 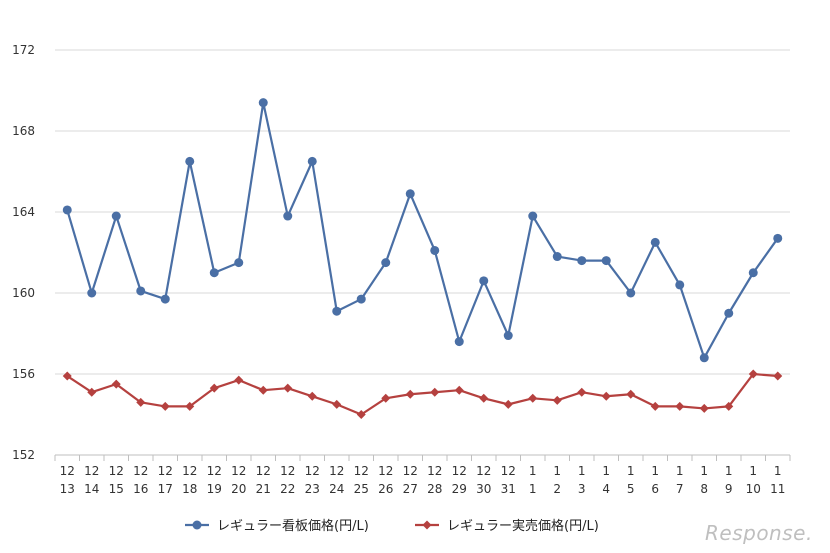 What do you see at coordinates (140, 489) in the screenshot?
I see `x-tick-label-day: 16` at bounding box center [140, 489].